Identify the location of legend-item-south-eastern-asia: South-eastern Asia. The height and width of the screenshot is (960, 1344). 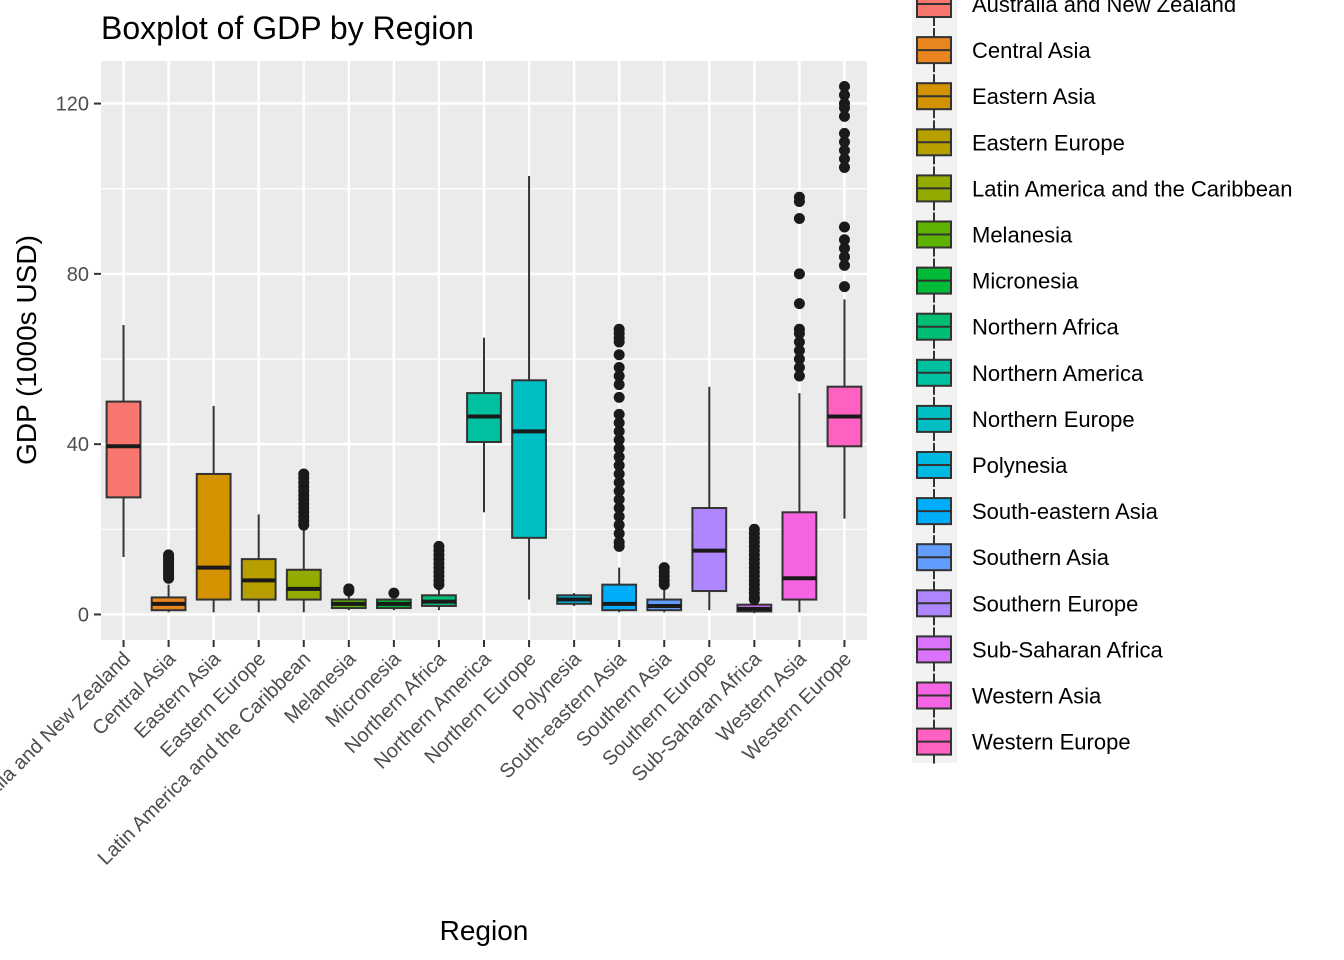
(1037, 511).